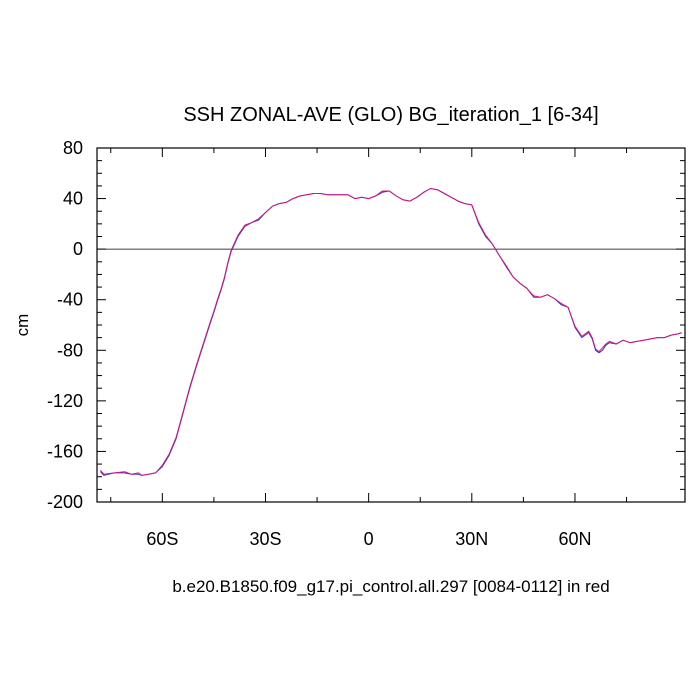 The height and width of the screenshot is (700, 700). What do you see at coordinates (471, 539) in the screenshot?
I see `x-tick-label: 30N` at bounding box center [471, 539].